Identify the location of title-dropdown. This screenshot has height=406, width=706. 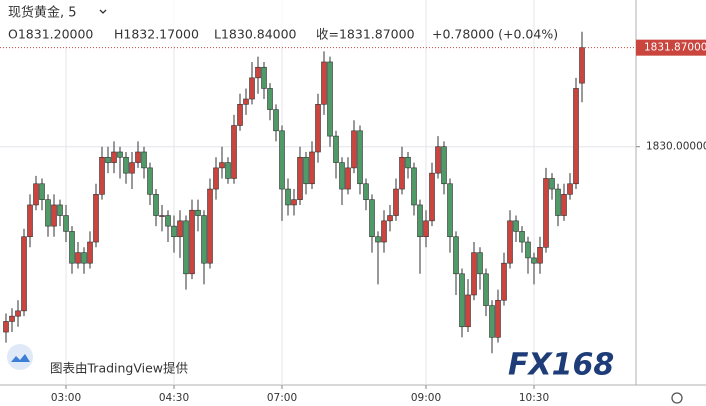
(103, 11).